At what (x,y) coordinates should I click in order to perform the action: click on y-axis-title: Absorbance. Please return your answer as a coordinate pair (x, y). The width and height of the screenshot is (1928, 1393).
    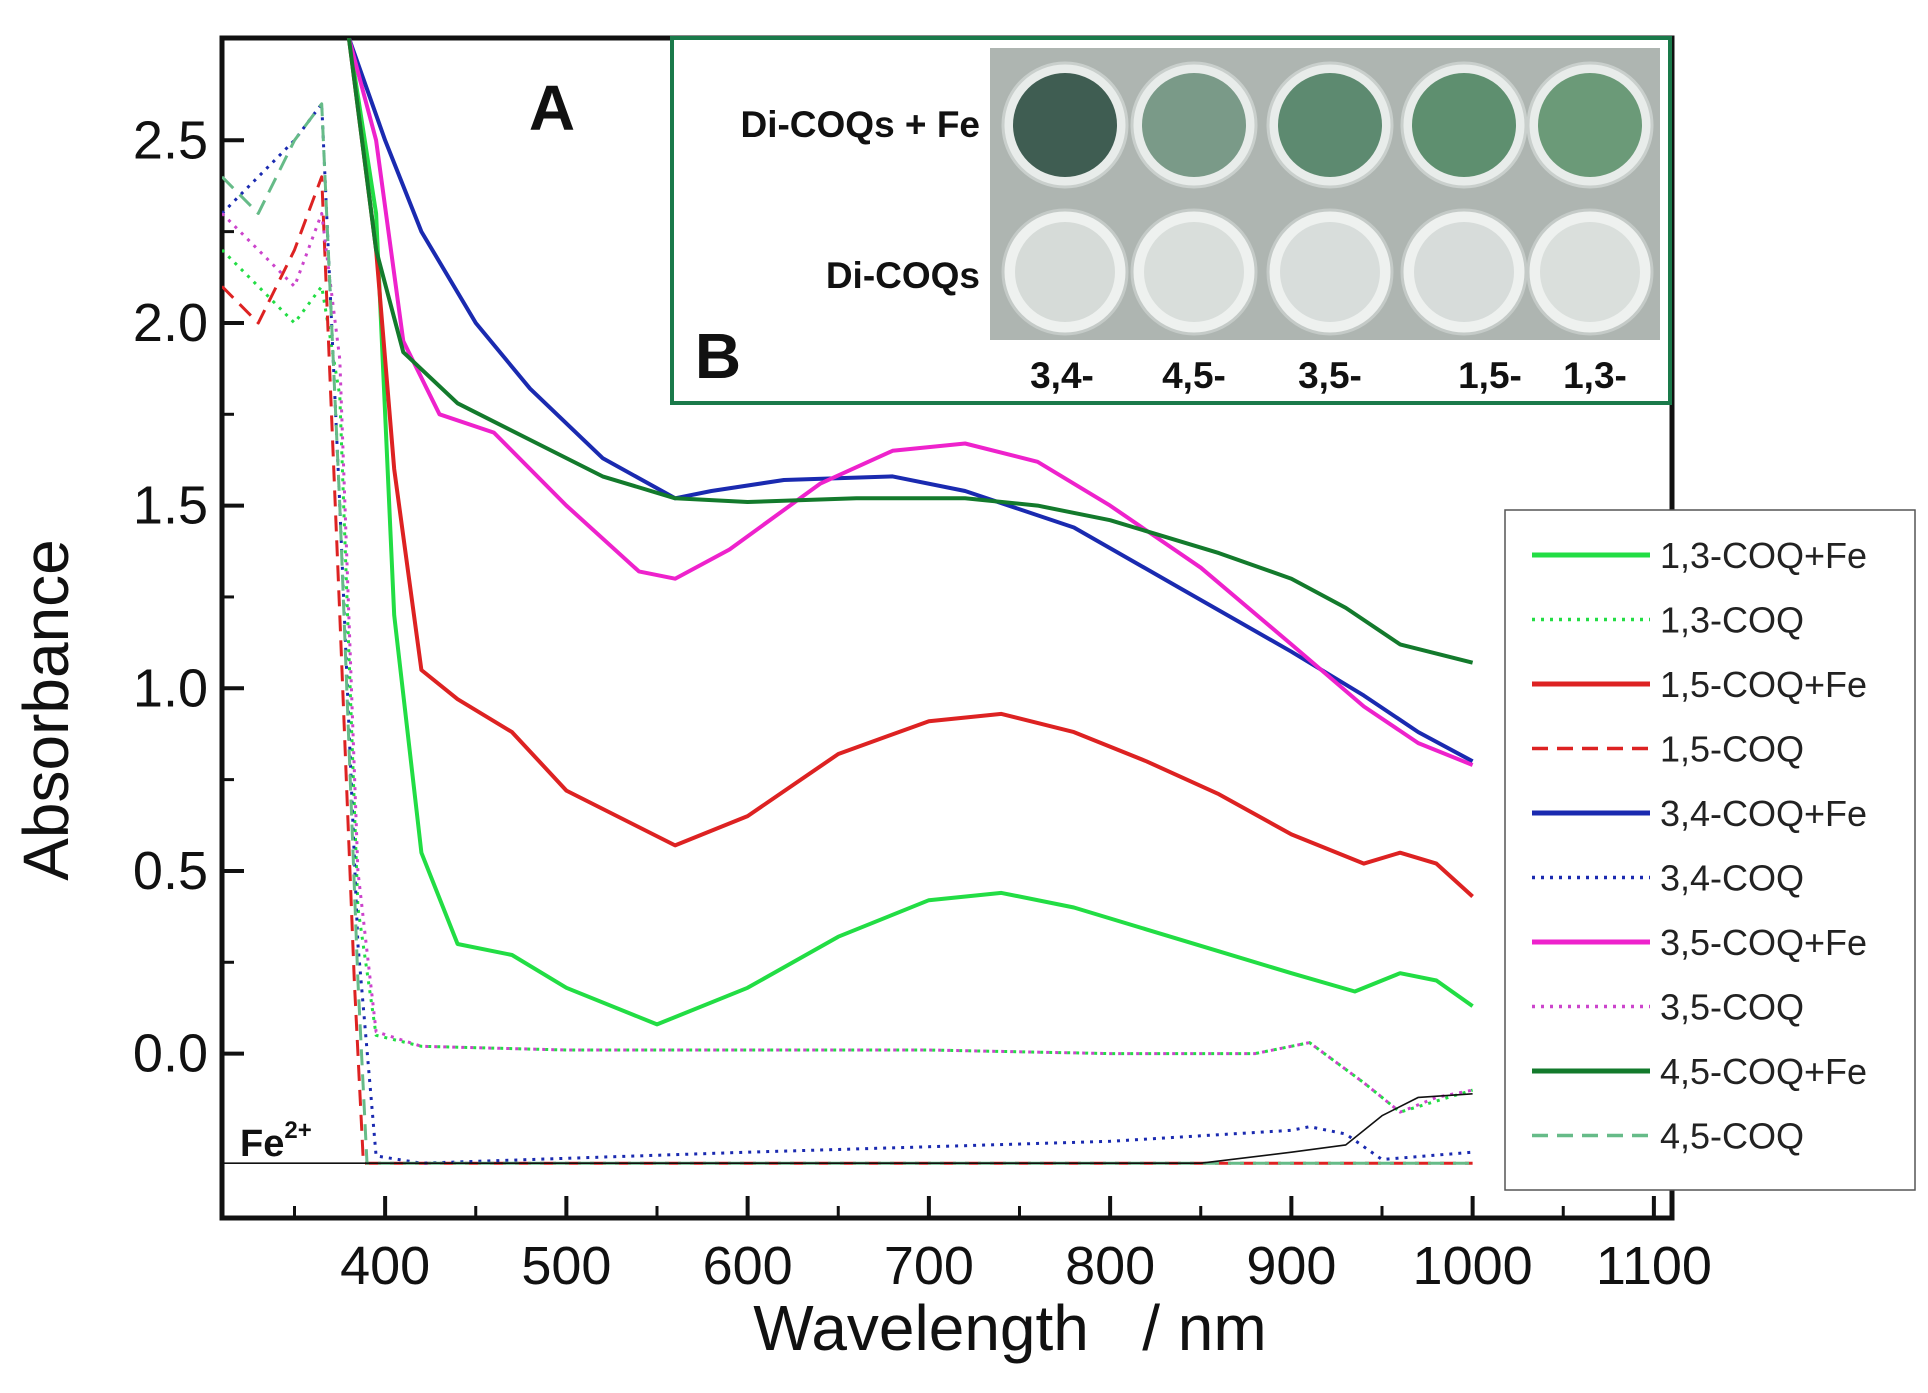
    Looking at the image, I should click on (46, 710).